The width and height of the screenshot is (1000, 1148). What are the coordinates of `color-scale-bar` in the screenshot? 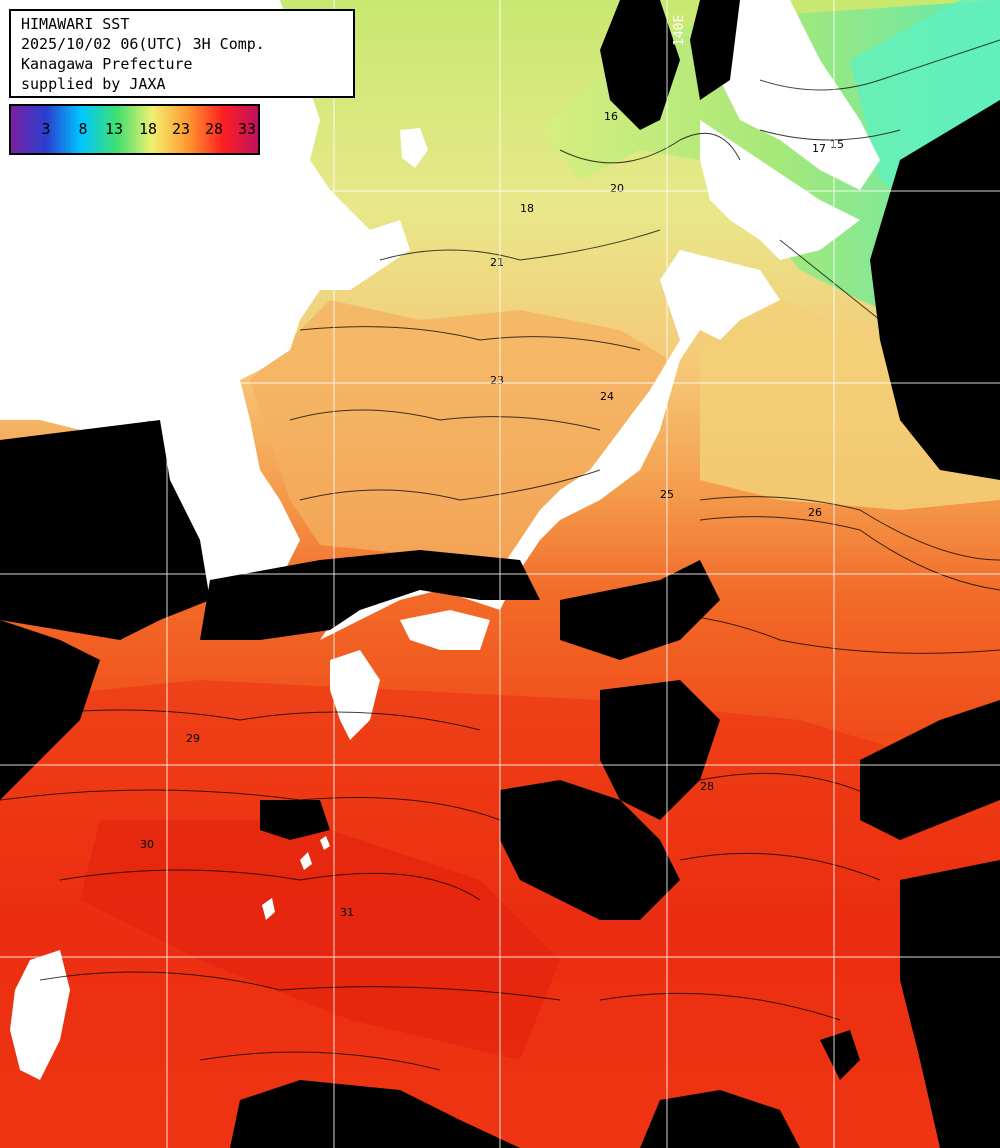 It's located at (134, 129).